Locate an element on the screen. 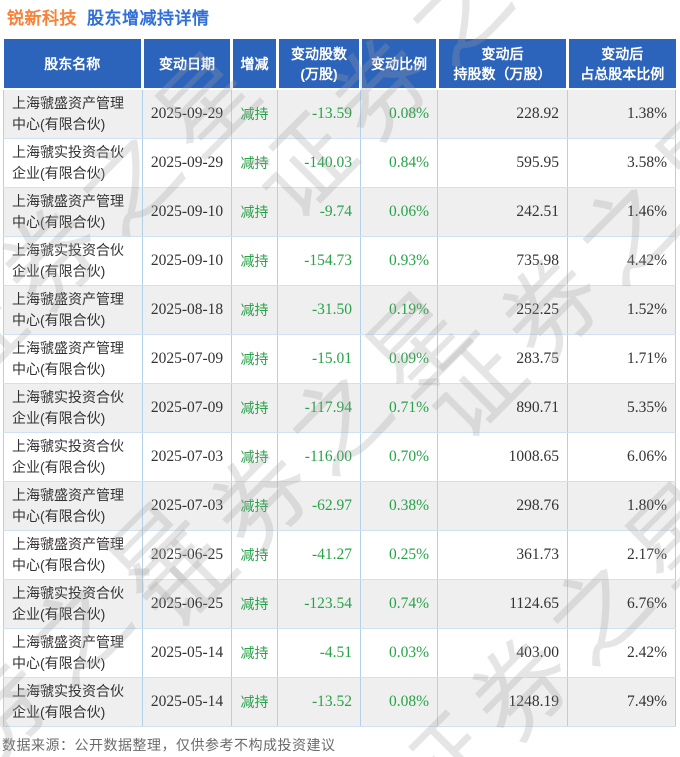 The width and height of the screenshot is (680, 757). cell-shares-after: 735.98 is located at coordinates (502, 261).